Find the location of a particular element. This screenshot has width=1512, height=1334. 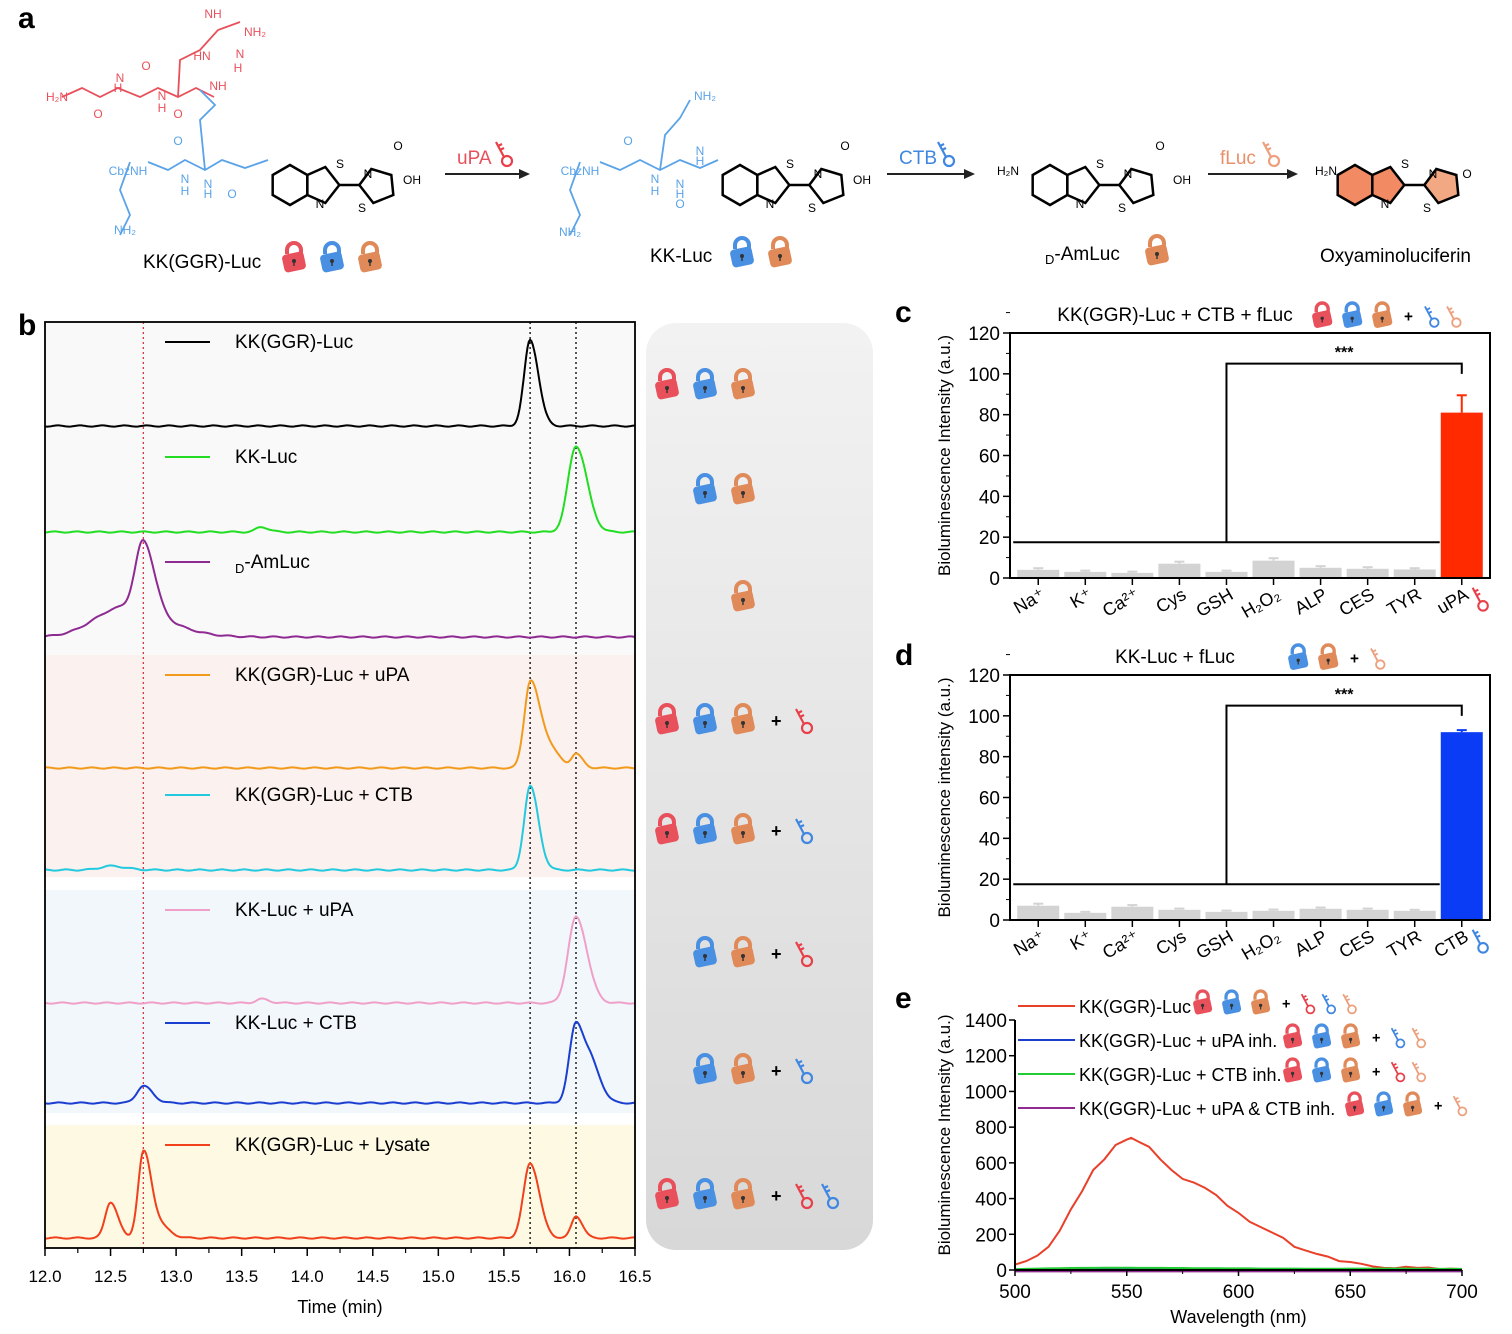

y-tick-label: 20 is located at coordinates (989, 880).